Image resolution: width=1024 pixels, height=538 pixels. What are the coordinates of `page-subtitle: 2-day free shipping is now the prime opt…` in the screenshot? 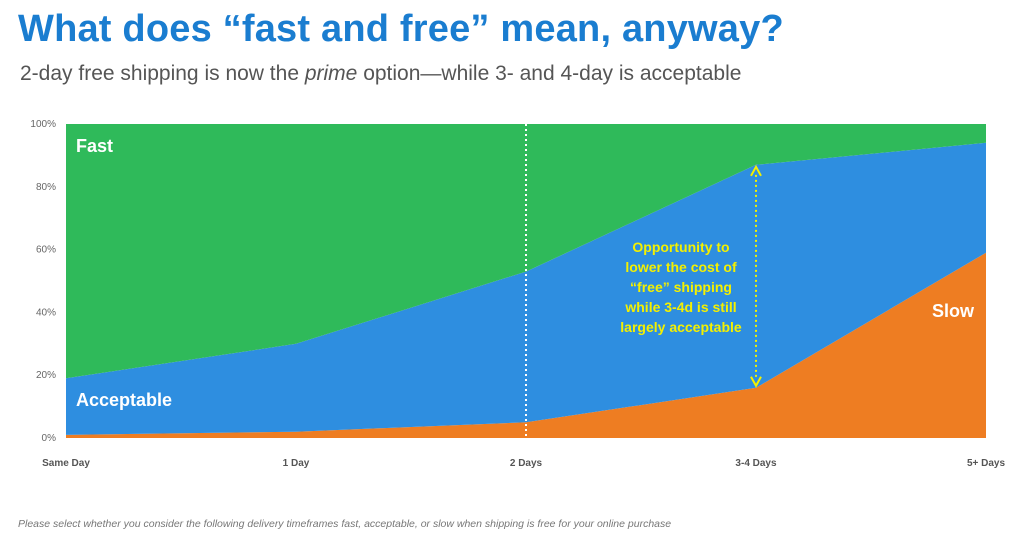 It's located at (380, 74).